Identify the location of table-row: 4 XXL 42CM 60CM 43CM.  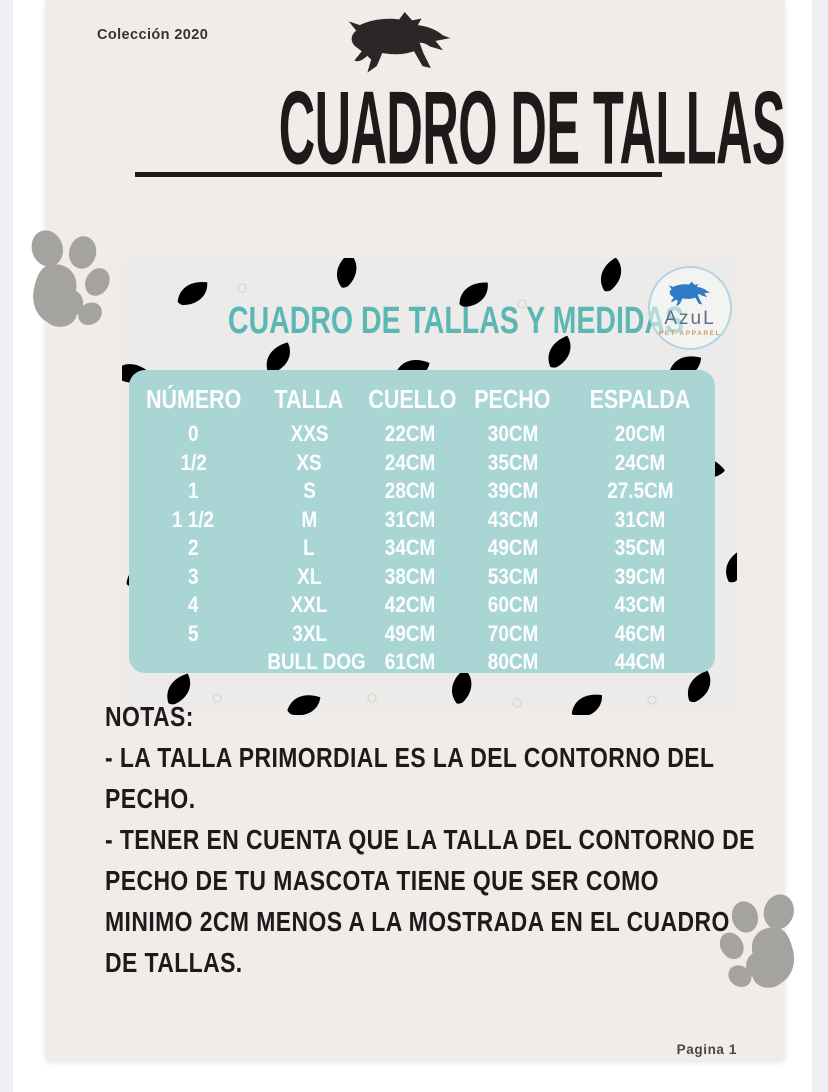
(422, 605).